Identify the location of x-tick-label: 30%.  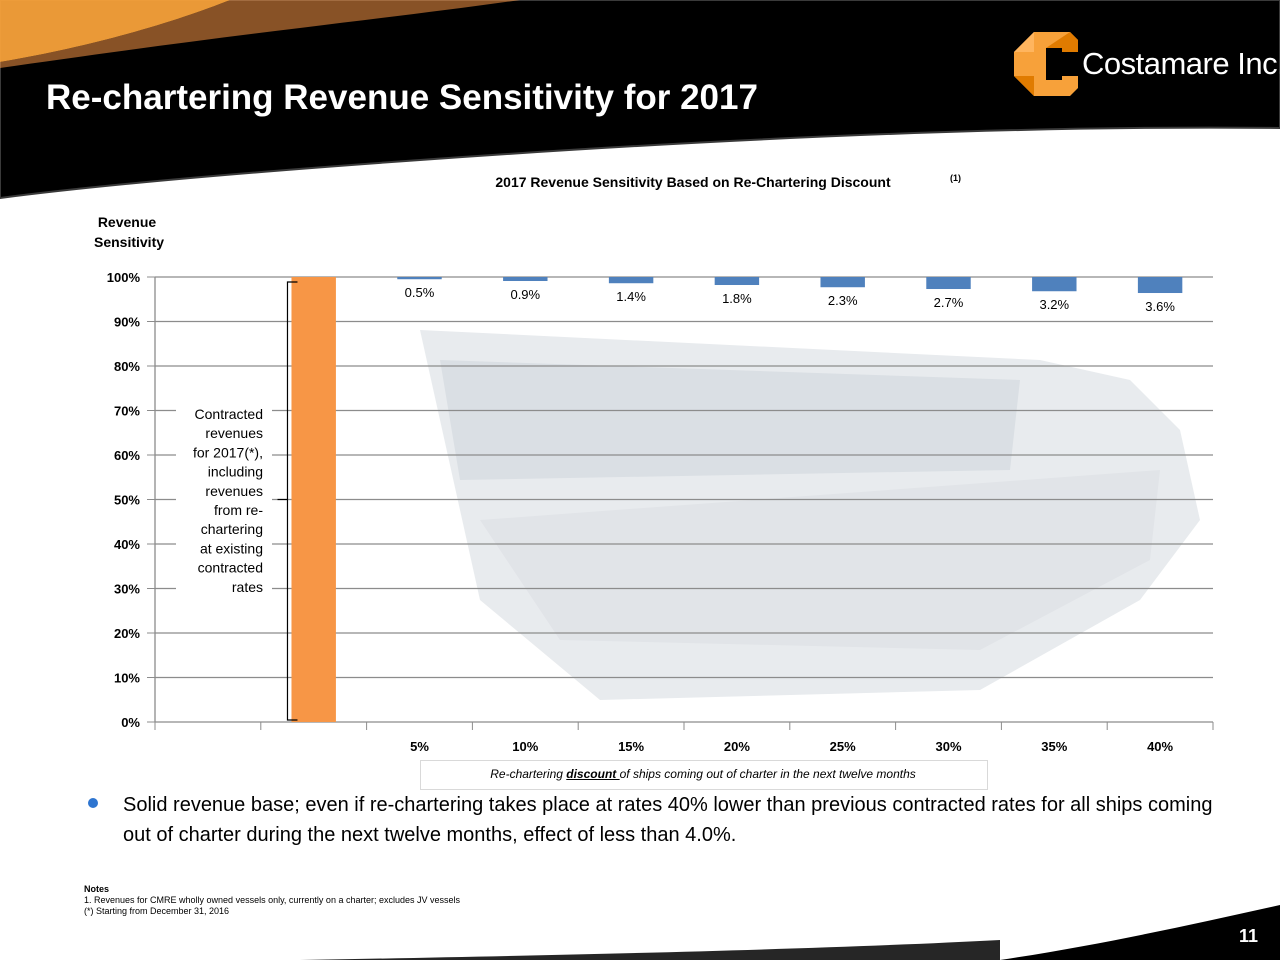
(948, 746).